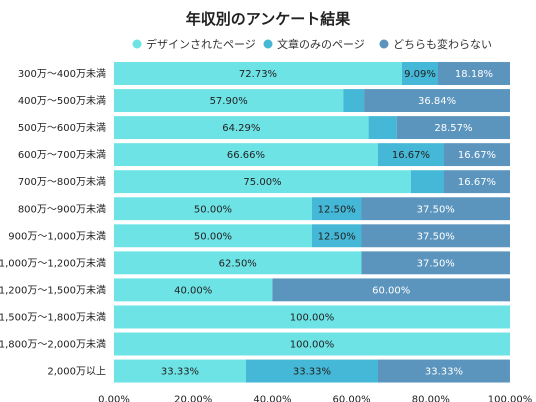  I want to click on legend: デザインされたページ 文章のみのページ どちらも変わらない, so click(312, 44).